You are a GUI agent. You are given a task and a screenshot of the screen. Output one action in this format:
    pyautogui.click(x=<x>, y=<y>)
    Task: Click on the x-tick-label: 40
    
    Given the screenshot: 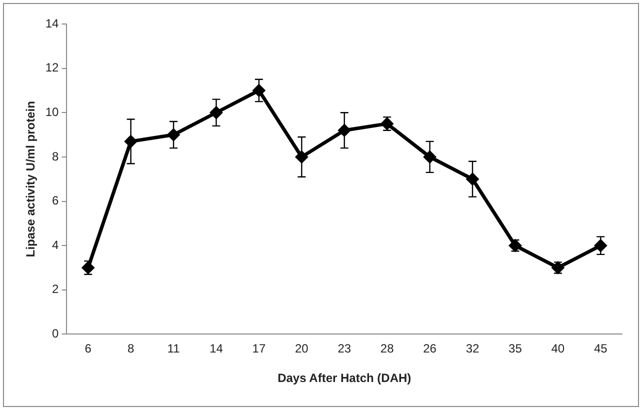 What is the action you would take?
    pyautogui.click(x=558, y=349)
    